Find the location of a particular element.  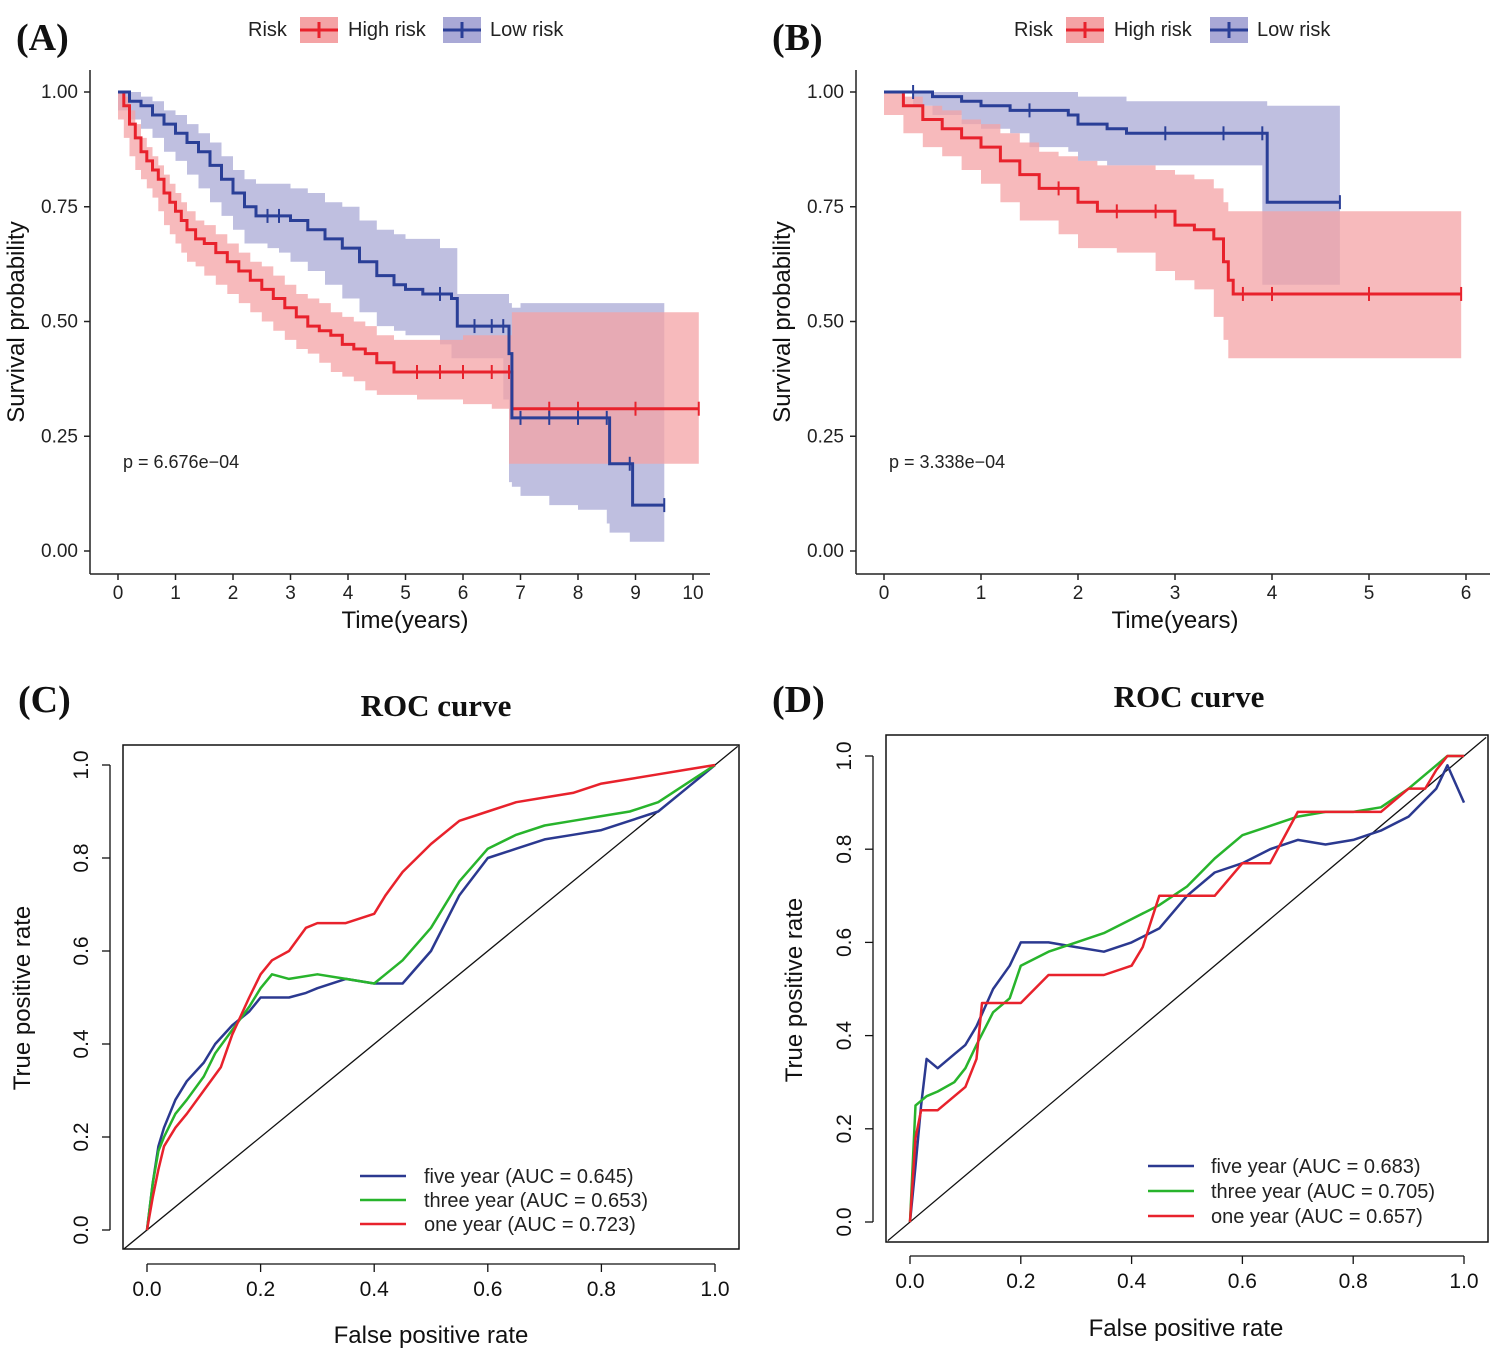

panel-a-x-tick-label: 6 is located at coordinates (463, 593).